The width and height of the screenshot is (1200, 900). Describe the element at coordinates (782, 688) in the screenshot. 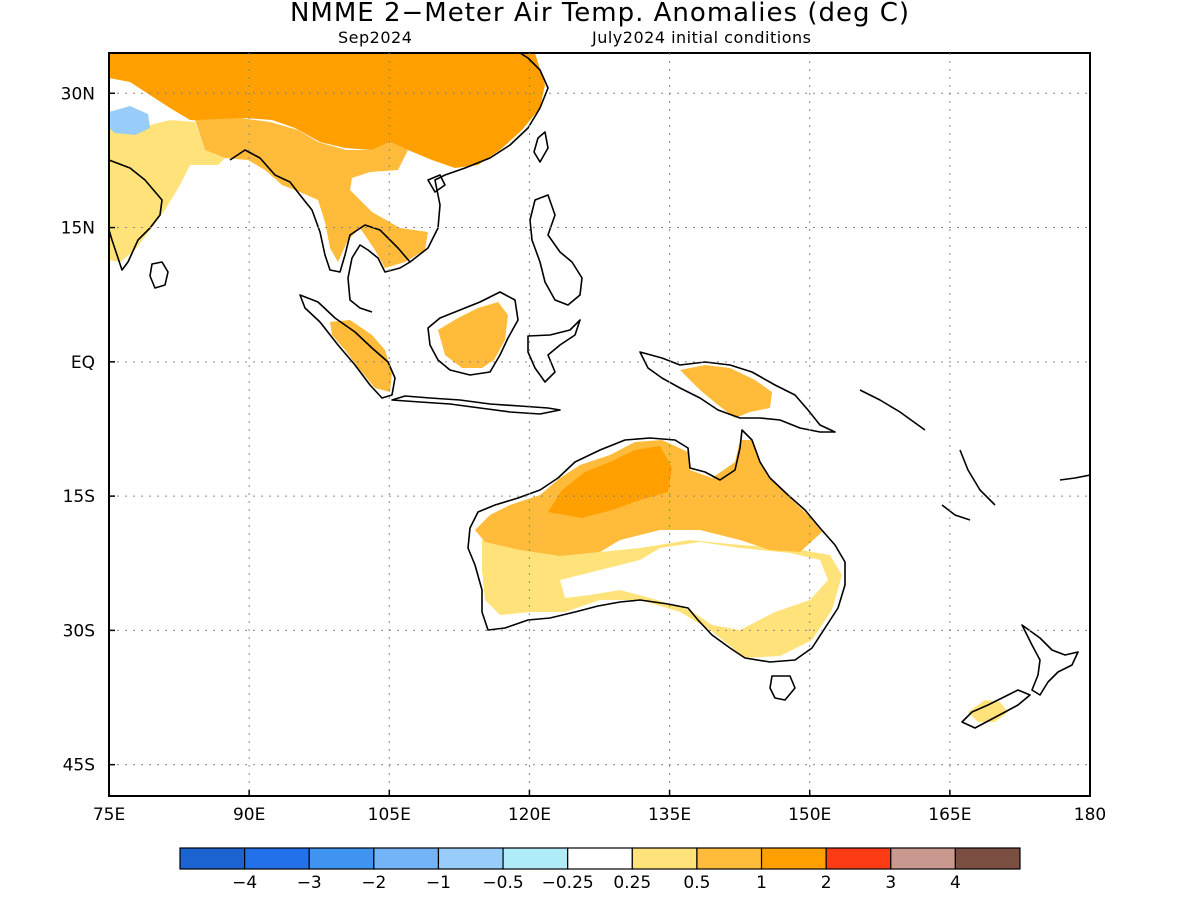

I see `coastline-tasmania` at that location.